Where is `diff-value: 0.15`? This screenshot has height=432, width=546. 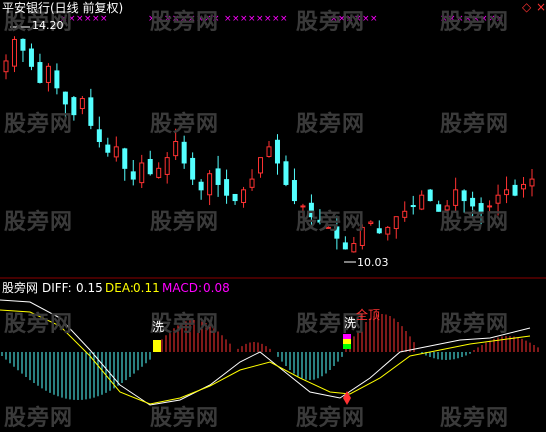 diff-value: 0.15 is located at coordinates (89, 288).